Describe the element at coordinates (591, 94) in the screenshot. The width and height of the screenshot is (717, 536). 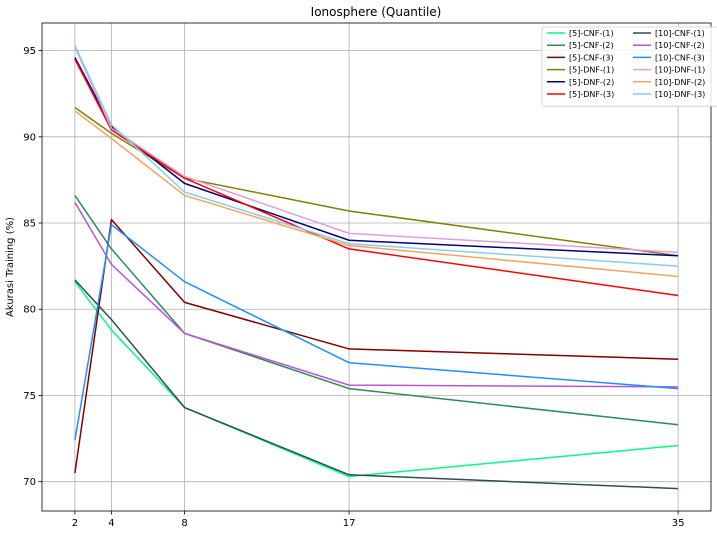
I see `legend-entry-label: [5]-DNF-(3)` at that location.